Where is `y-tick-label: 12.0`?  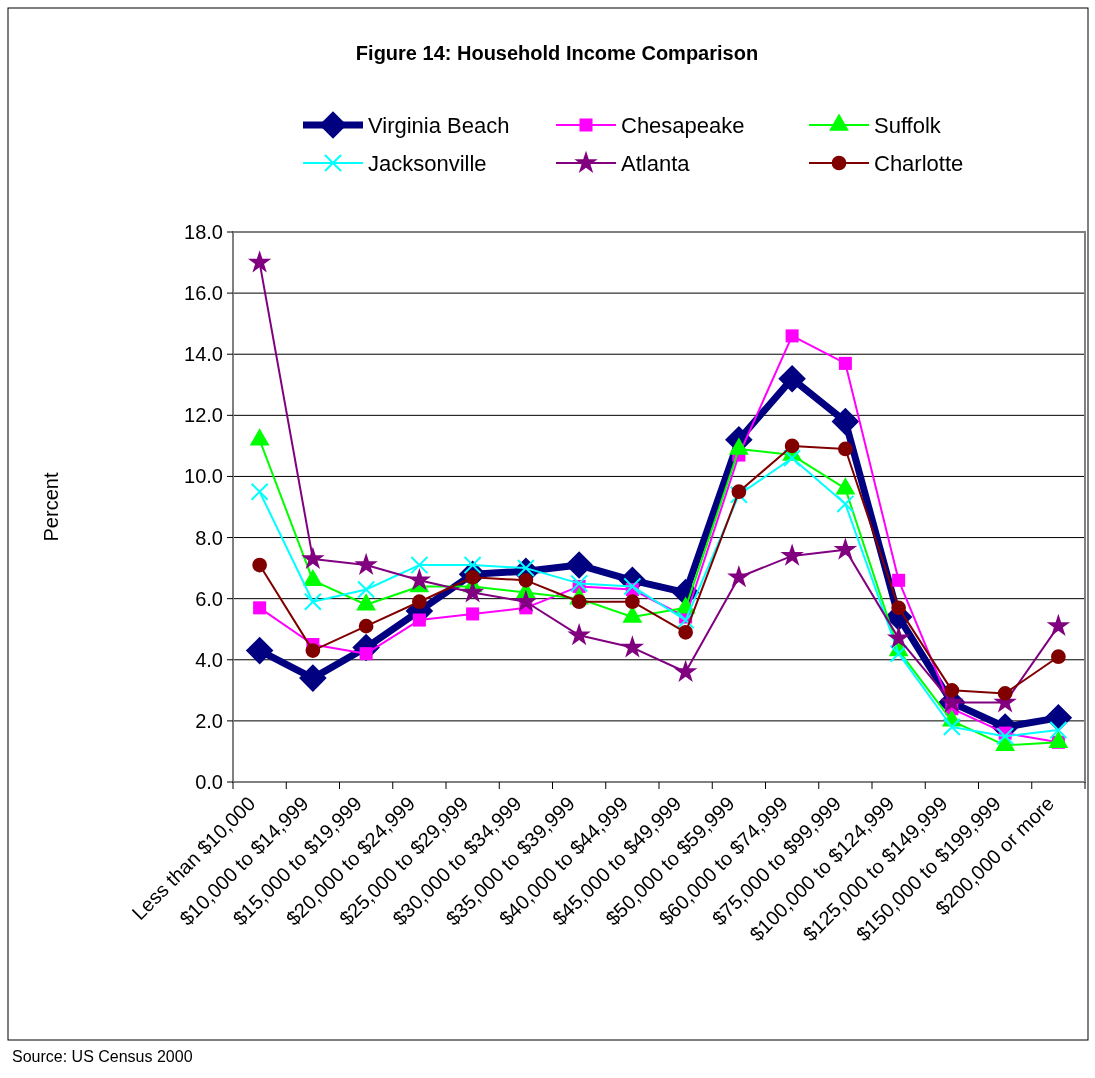
y-tick-label: 12.0 is located at coordinates (203, 415).